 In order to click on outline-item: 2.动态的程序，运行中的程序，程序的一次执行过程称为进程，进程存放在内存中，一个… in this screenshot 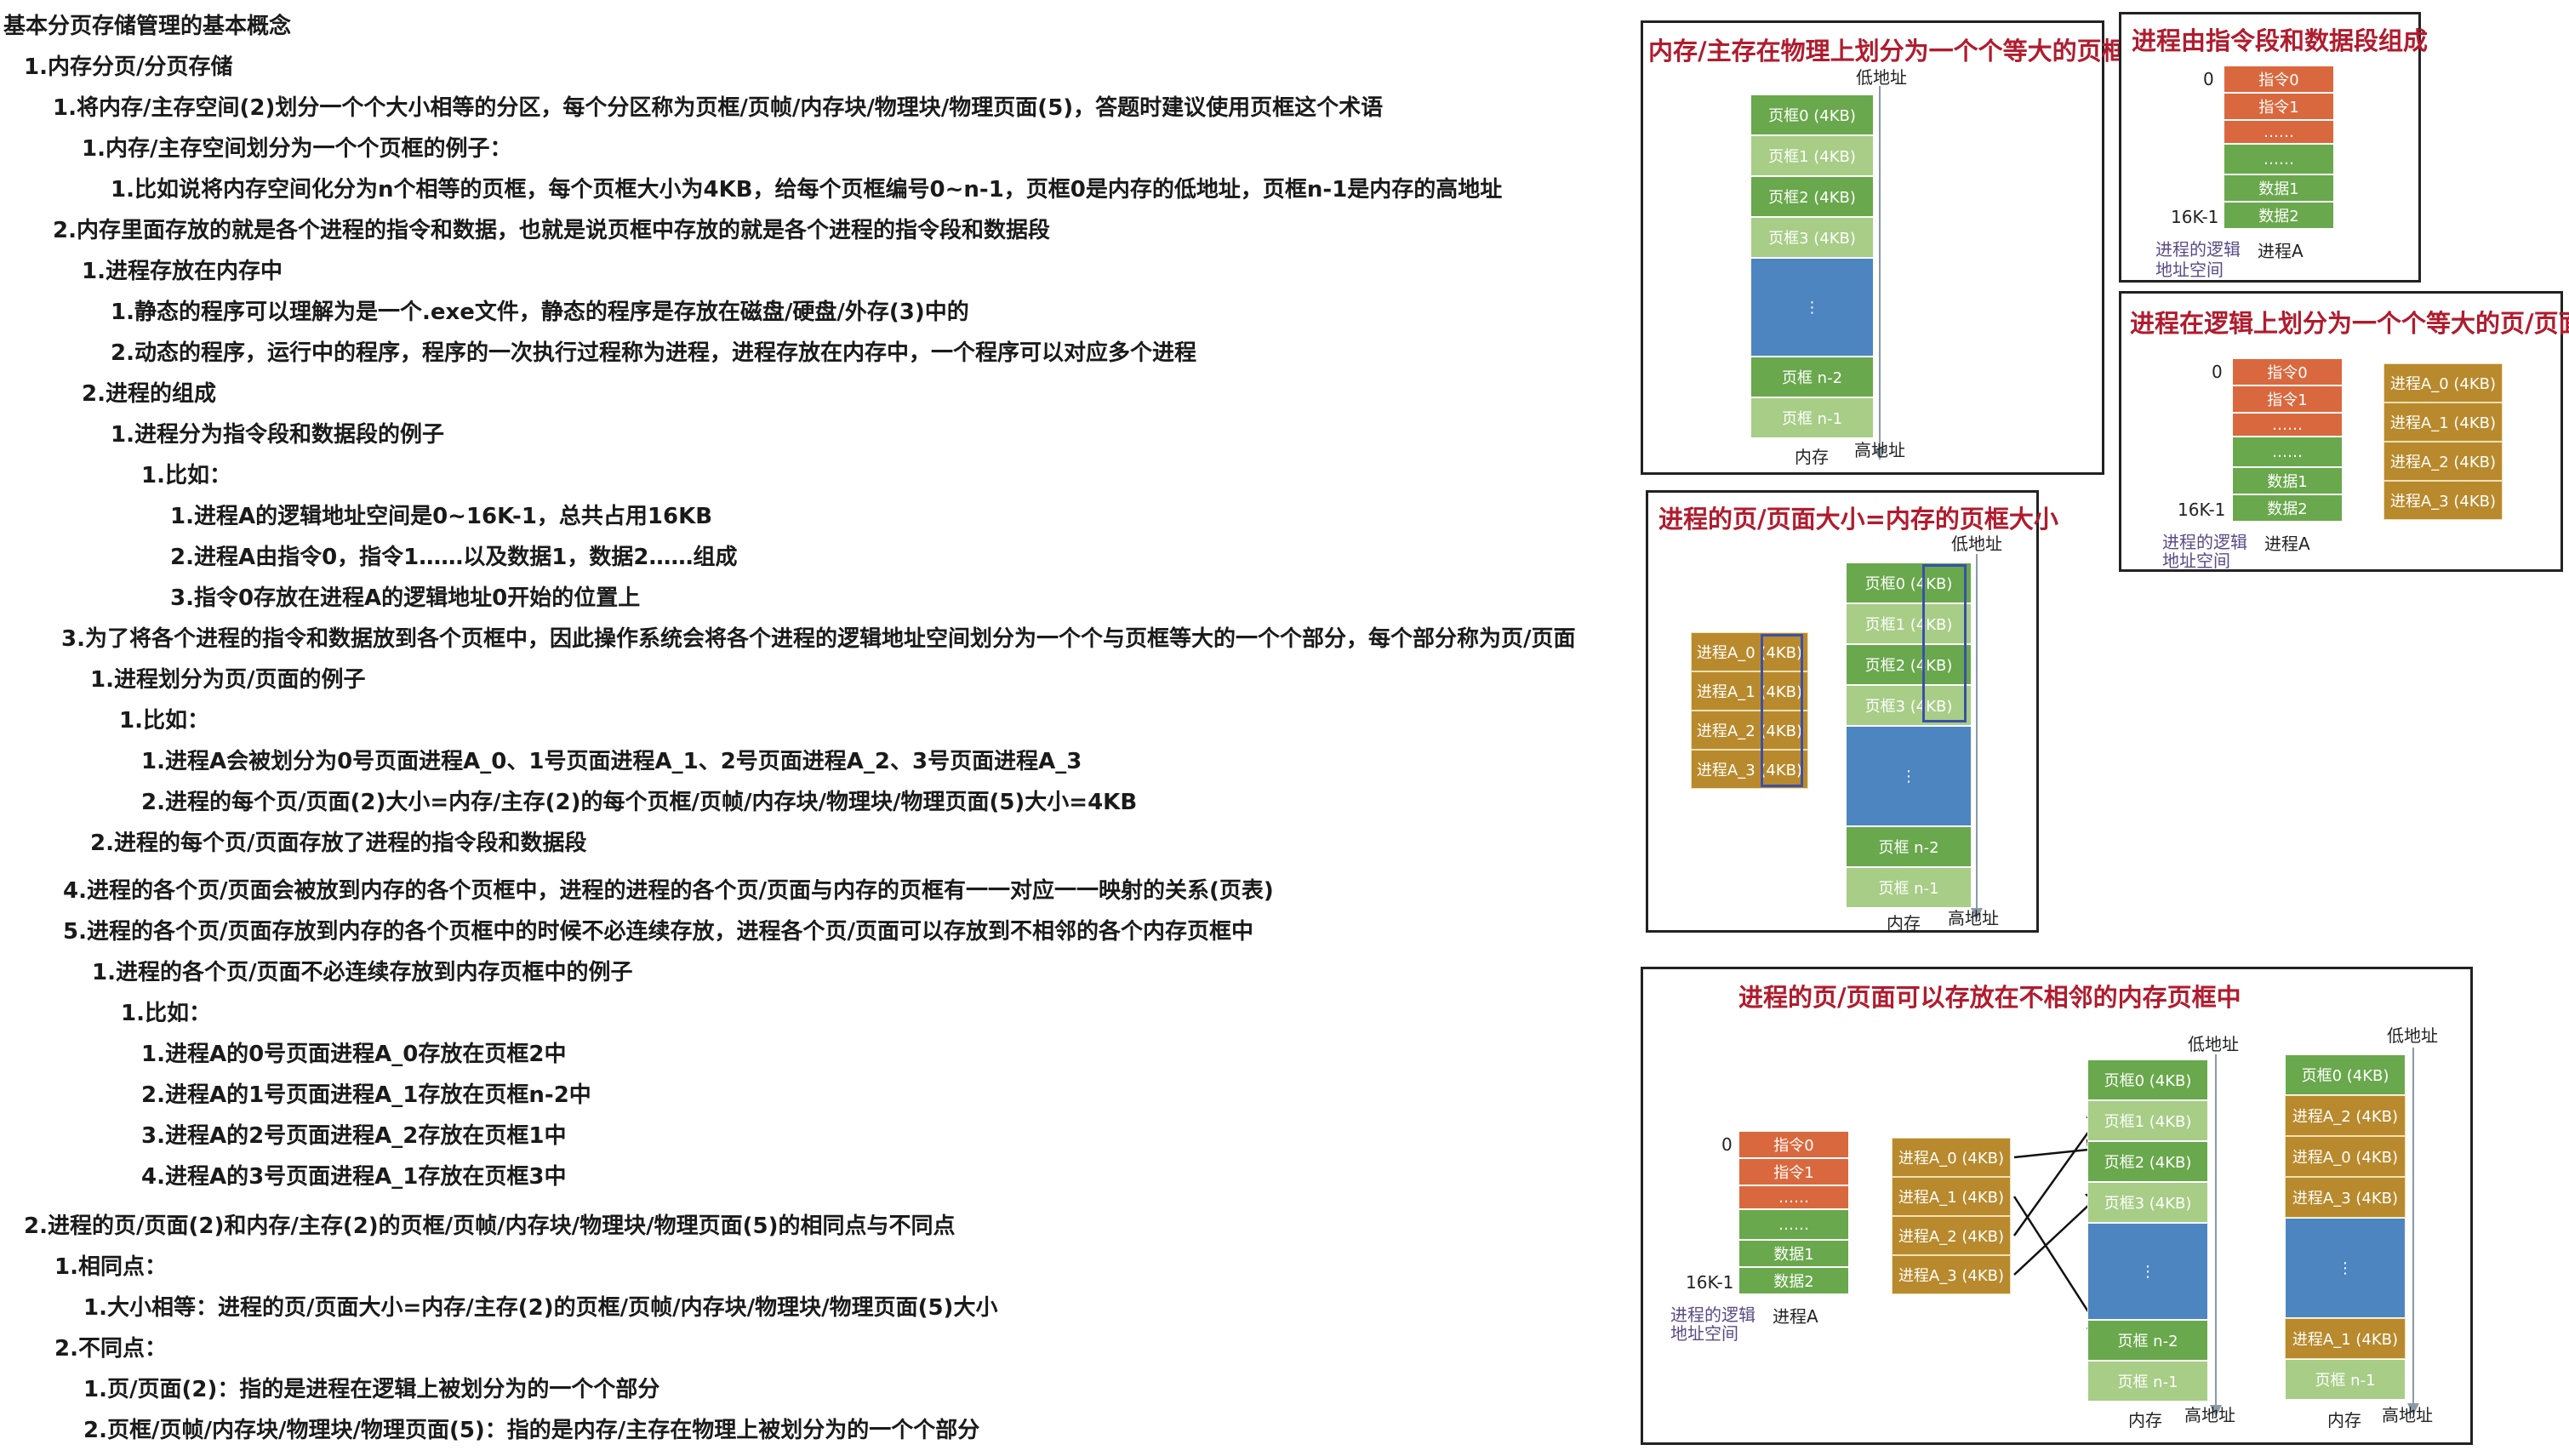, I will do `click(653, 353)`.